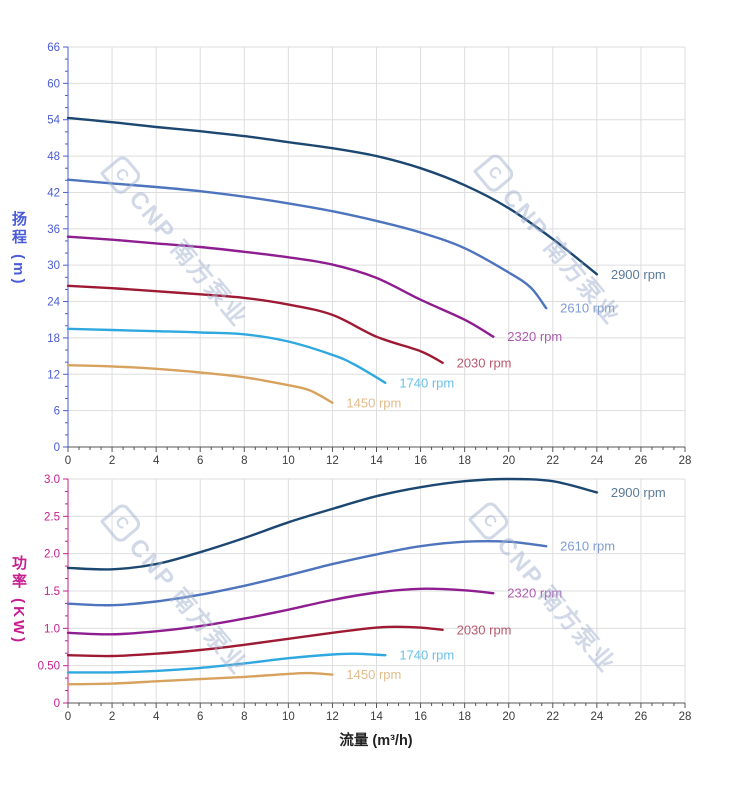  I want to click on y-tick-label: 1.5, so click(52, 592).